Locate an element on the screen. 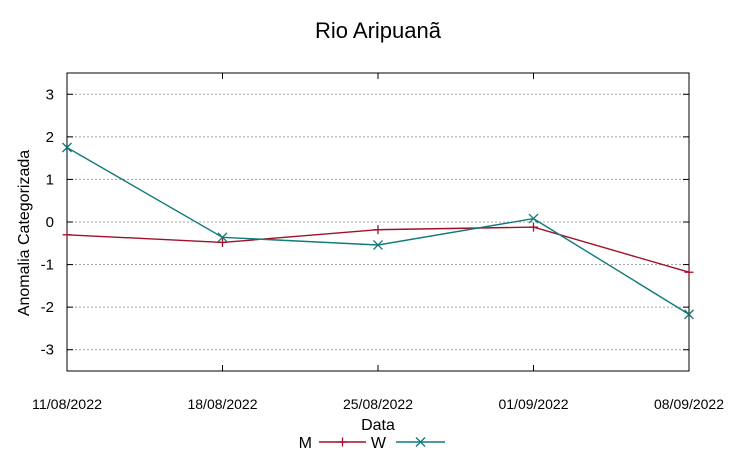 The width and height of the screenshot is (753, 464). x-tick-label: 01/09/2022 is located at coordinates (534, 404).